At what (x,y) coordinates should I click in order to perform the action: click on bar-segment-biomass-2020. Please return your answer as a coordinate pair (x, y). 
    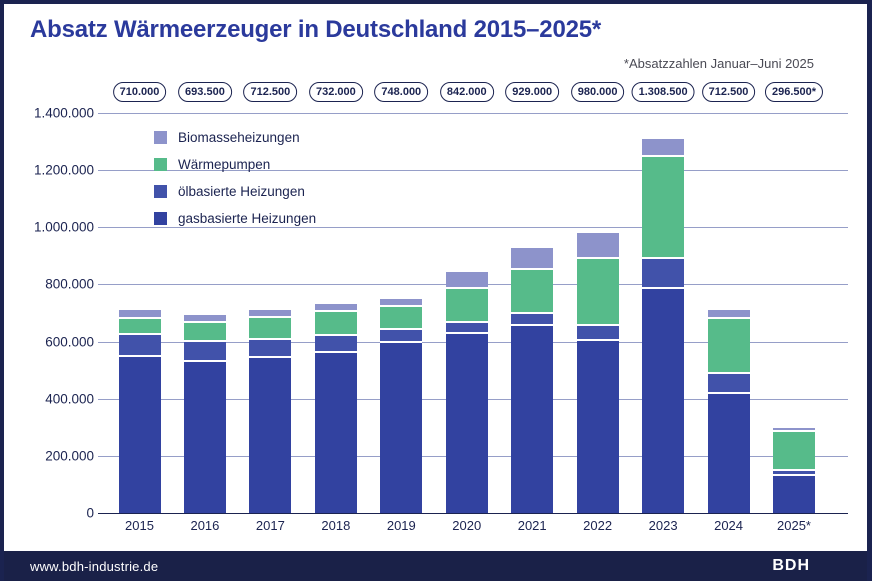
    Looking at the image, I should click on (466, 280).